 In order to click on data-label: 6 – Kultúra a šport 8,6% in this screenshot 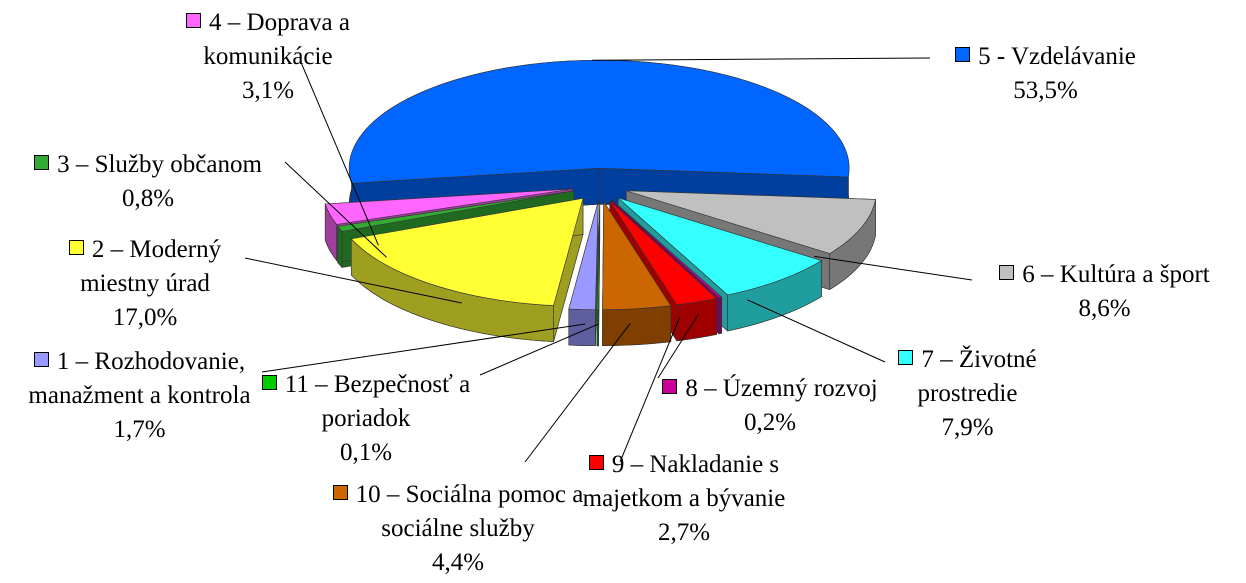, I will do `click(1104, 292)`.